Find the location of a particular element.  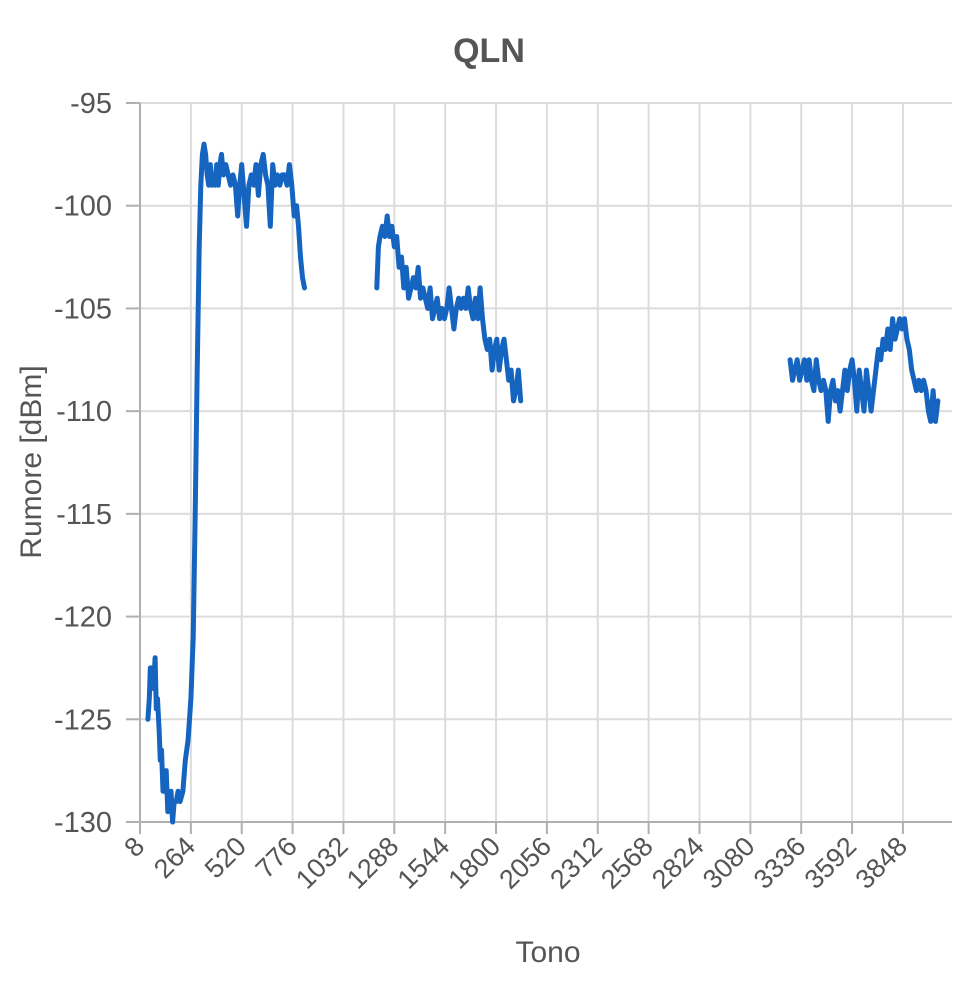

x-tick-label: 3080 is located at coordinates (729, 863).